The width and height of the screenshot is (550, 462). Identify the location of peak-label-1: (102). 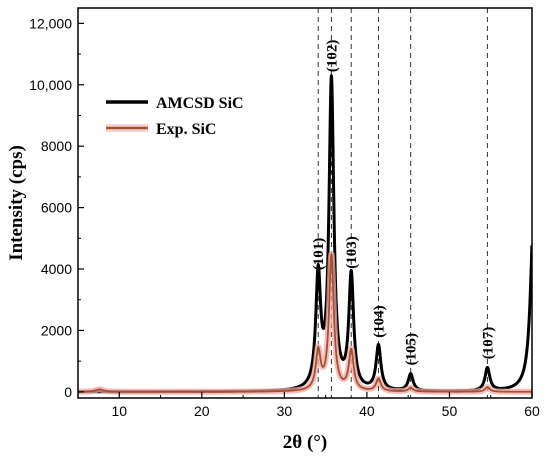
(332, 56).